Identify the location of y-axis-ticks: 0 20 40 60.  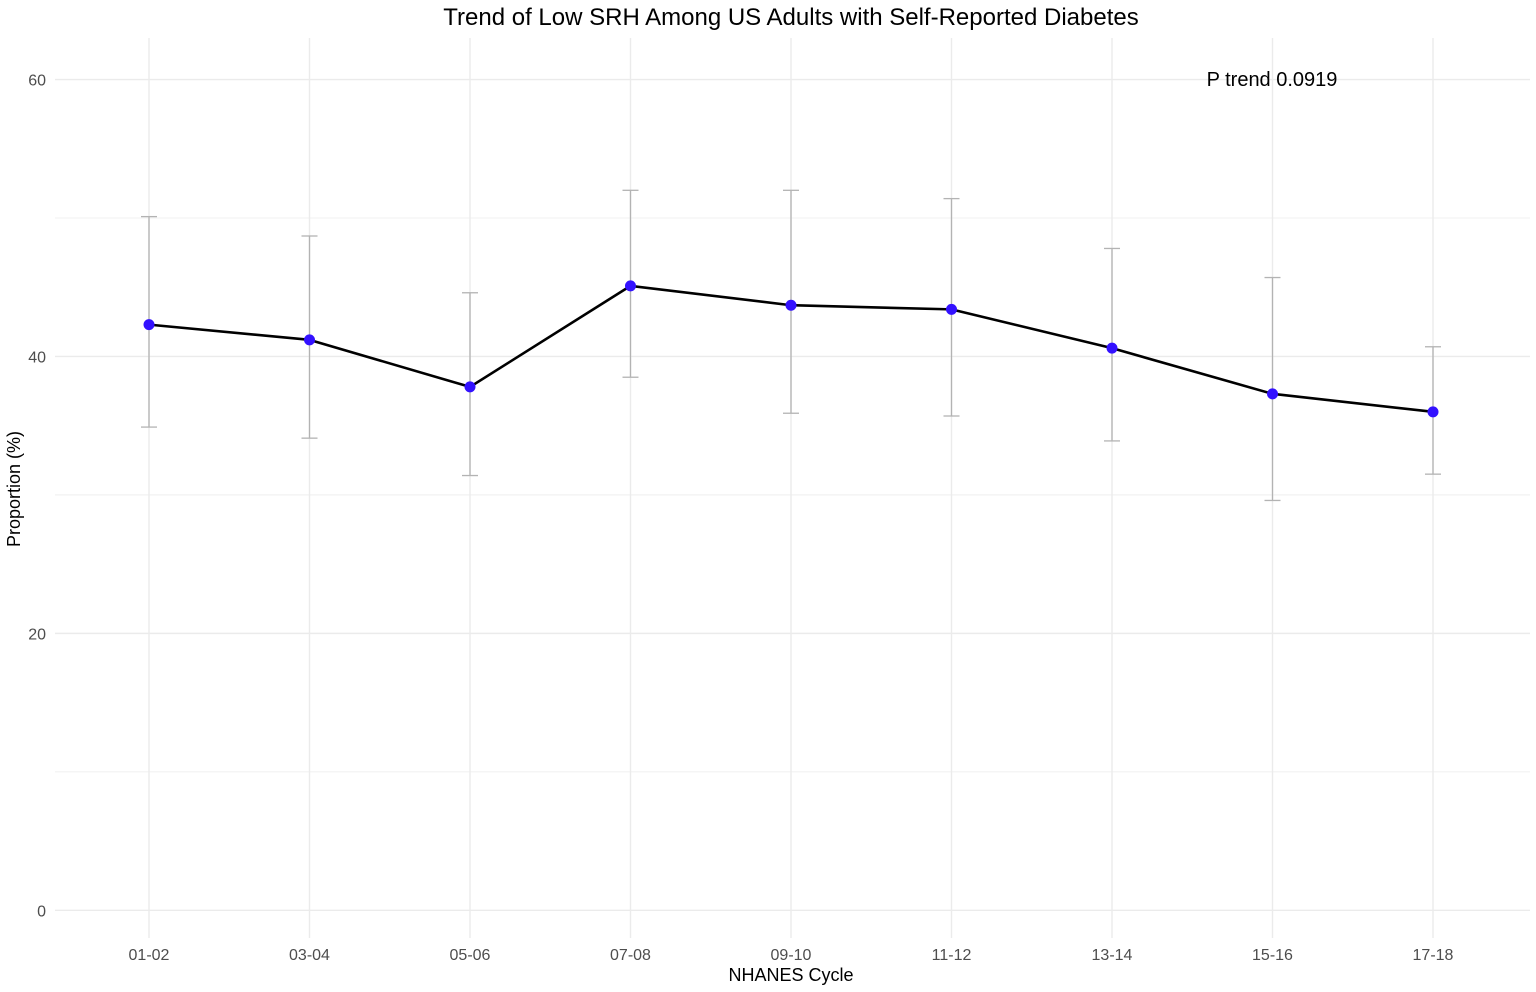
(37, 497).